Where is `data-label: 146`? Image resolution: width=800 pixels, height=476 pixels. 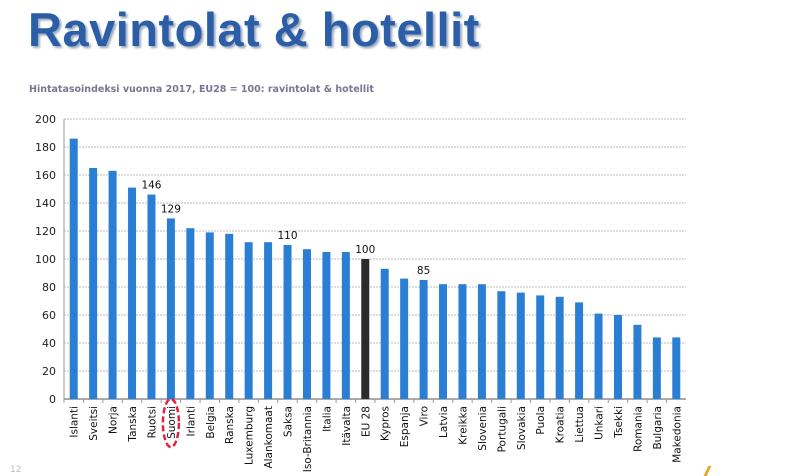
data-label: 146 is located at coordinates (151, 186).